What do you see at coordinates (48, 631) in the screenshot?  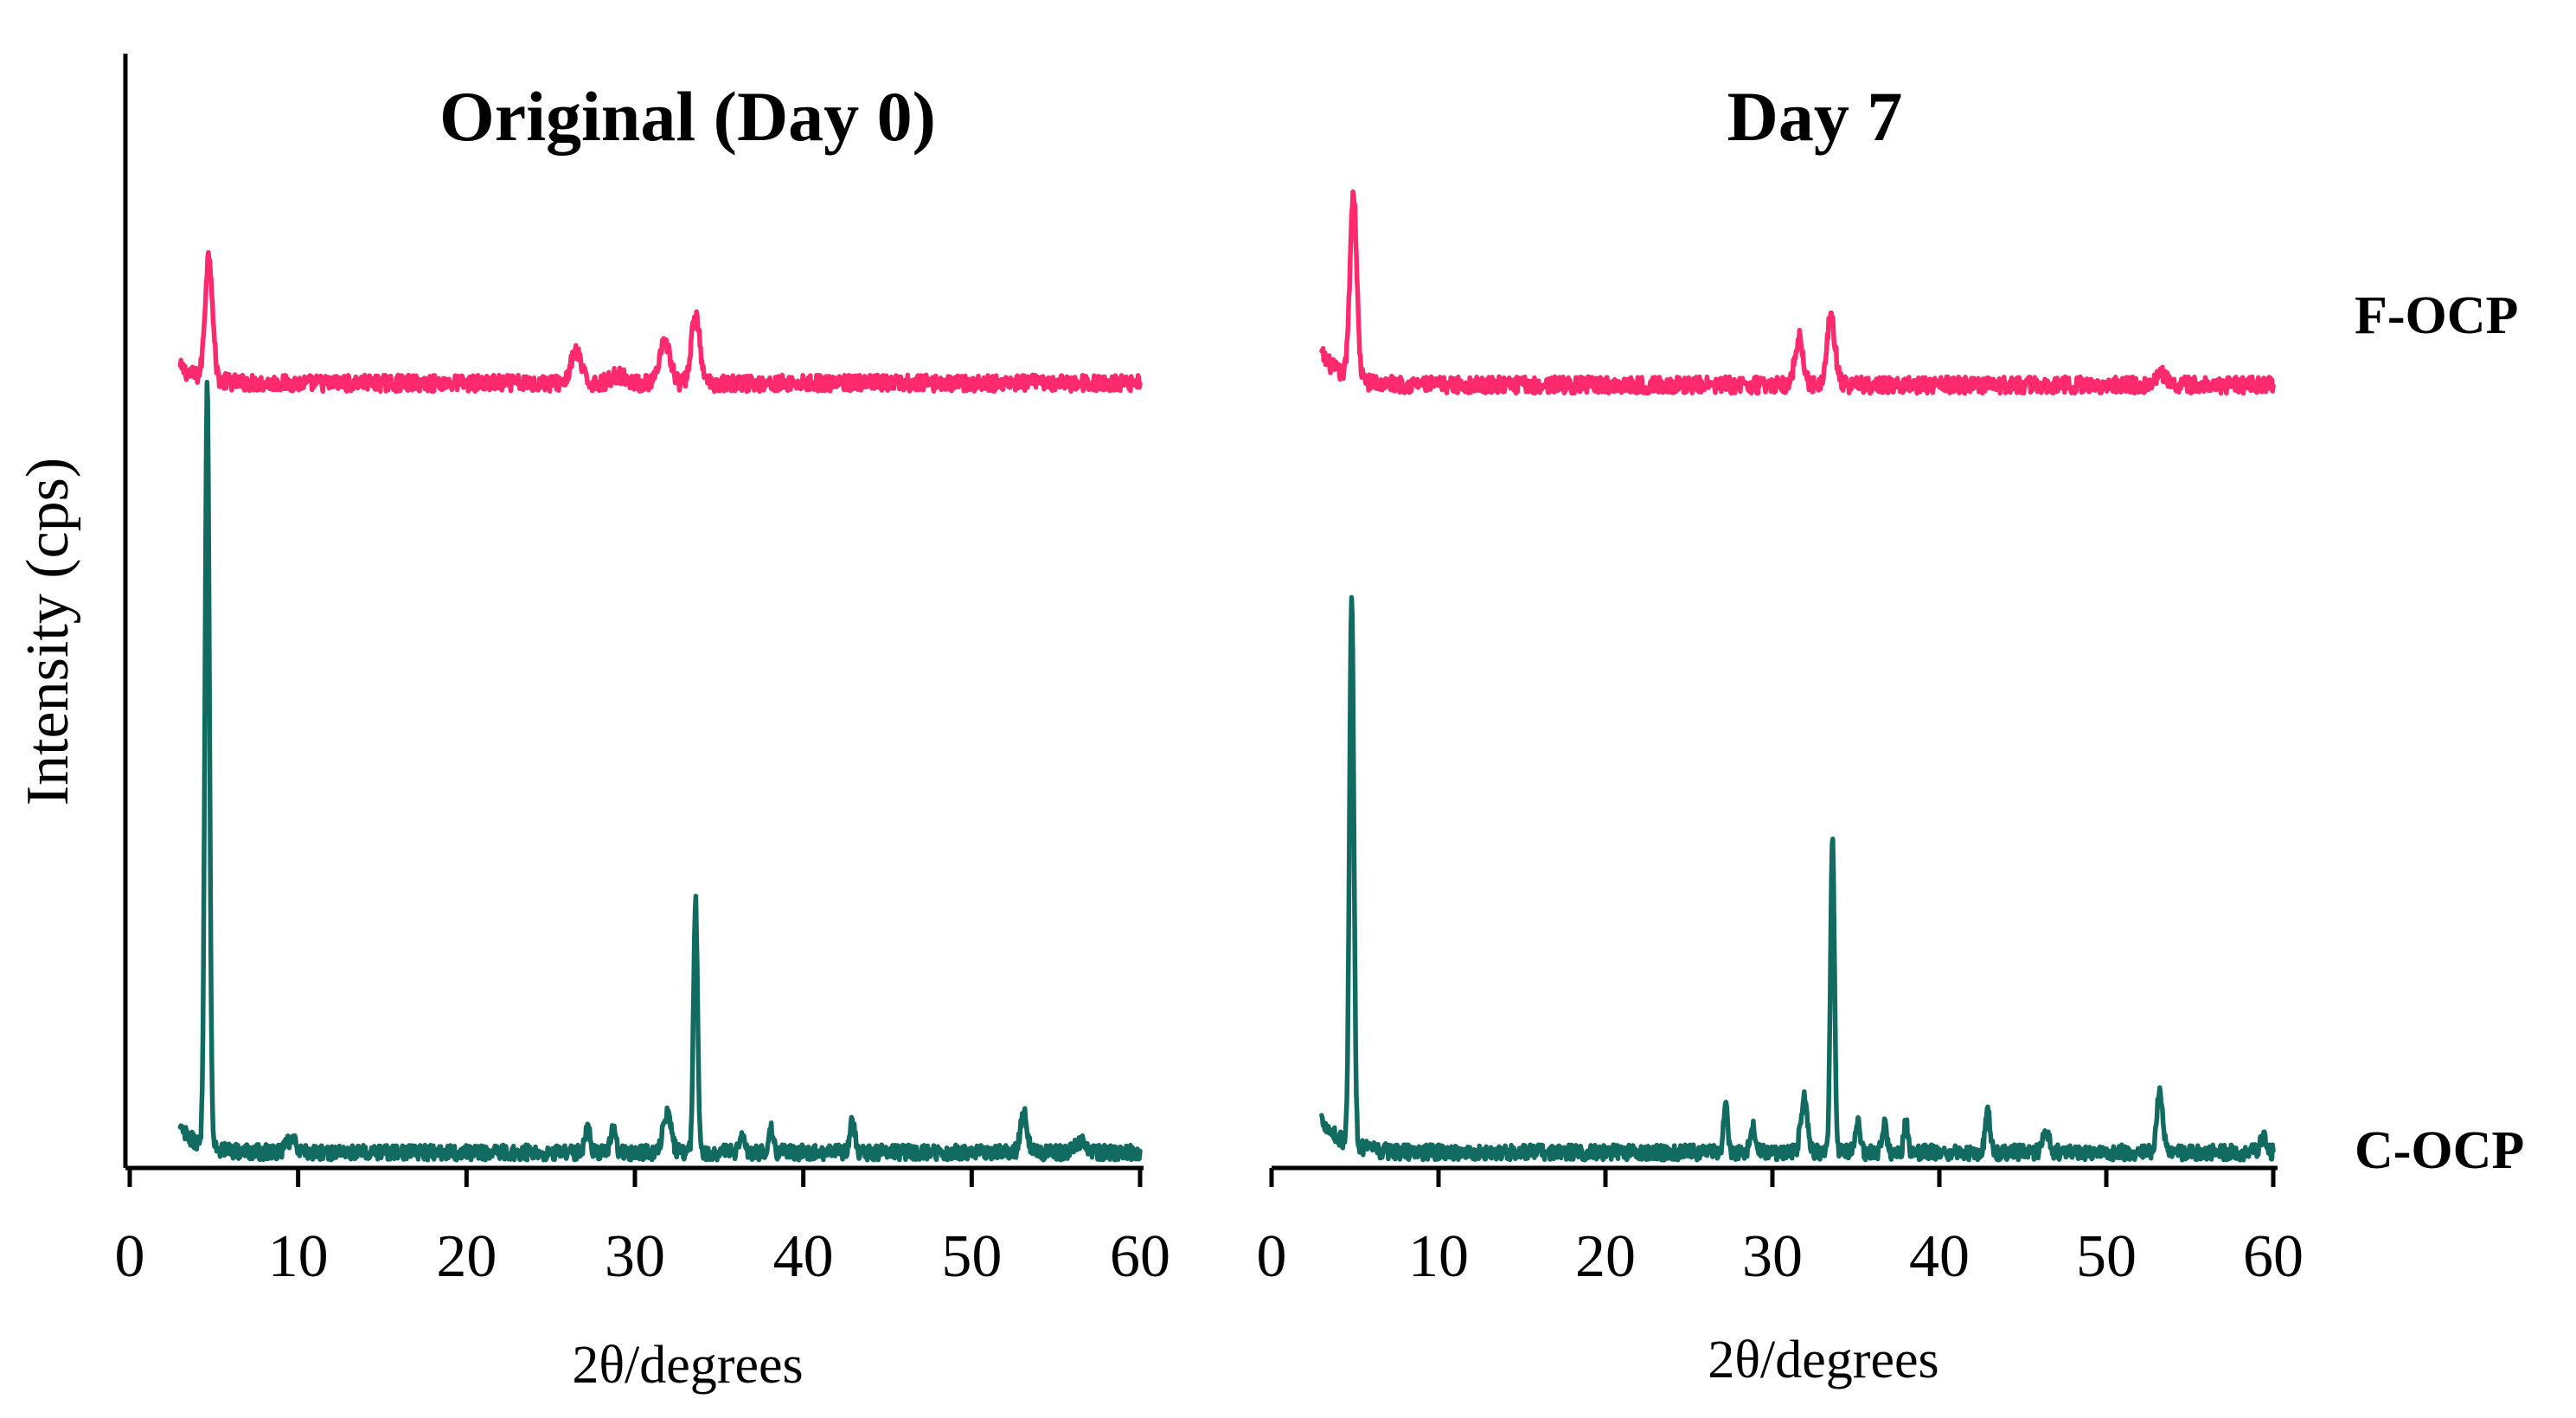 I see `y-axis-title: Intensity (cps)` at bounding box center [48, 631].